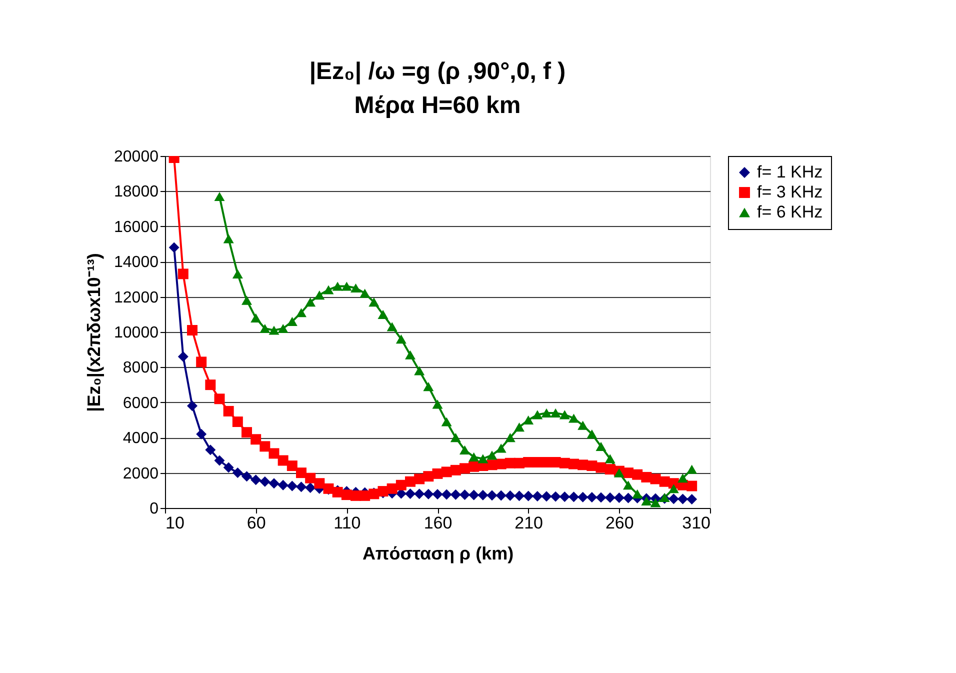 This screenshot has width=956, height=673. What do you see at coordinates (696, 523) in the screenshot?
I see `x-tick-label: 310` at bounding box center [696, 523].